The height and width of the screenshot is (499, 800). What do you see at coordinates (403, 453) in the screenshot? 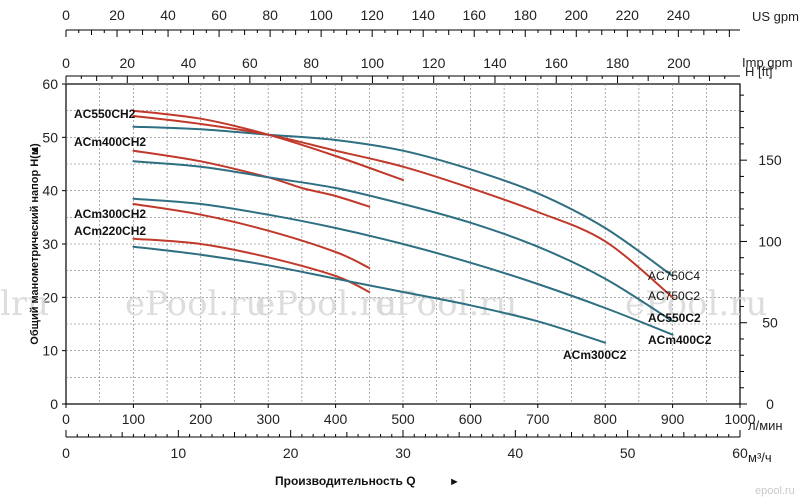
I see `m3h-tick-label: 30` at bounding box center [403, 453].